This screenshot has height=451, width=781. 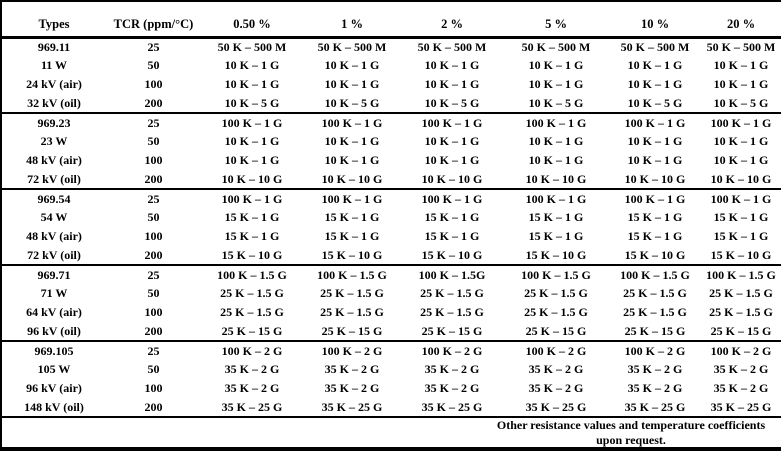 I want to click on type-cell: 969.23, so click(x=53, y=122).